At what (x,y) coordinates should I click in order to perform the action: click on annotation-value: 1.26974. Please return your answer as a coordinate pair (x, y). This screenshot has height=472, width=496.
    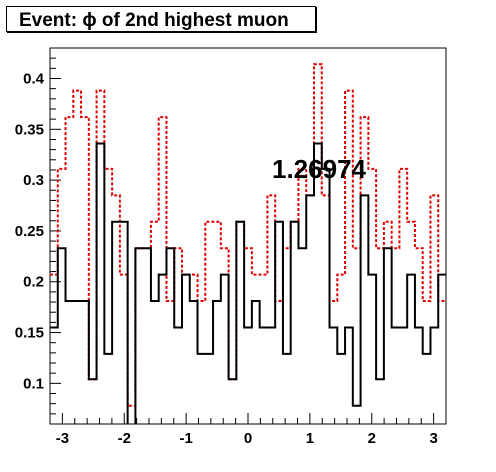
    Looking at the image, I should click on (319, 169).